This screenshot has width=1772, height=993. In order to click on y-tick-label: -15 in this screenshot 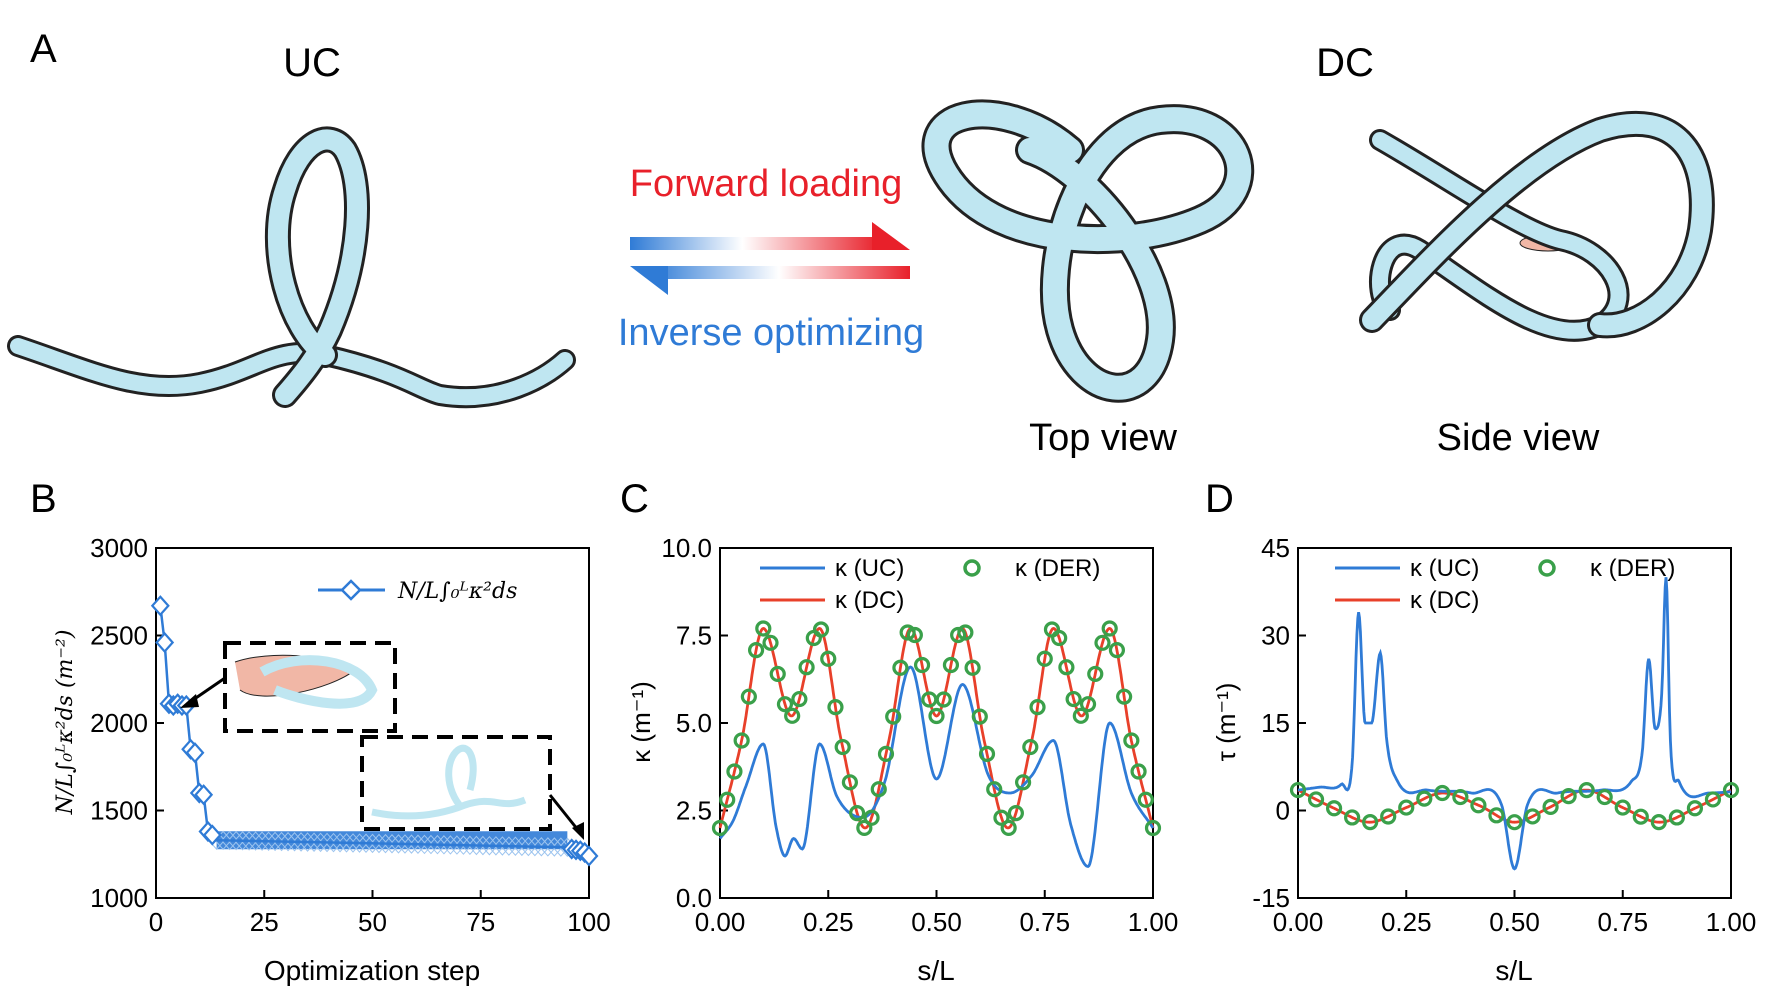, I will do `click(1271, 898)`.